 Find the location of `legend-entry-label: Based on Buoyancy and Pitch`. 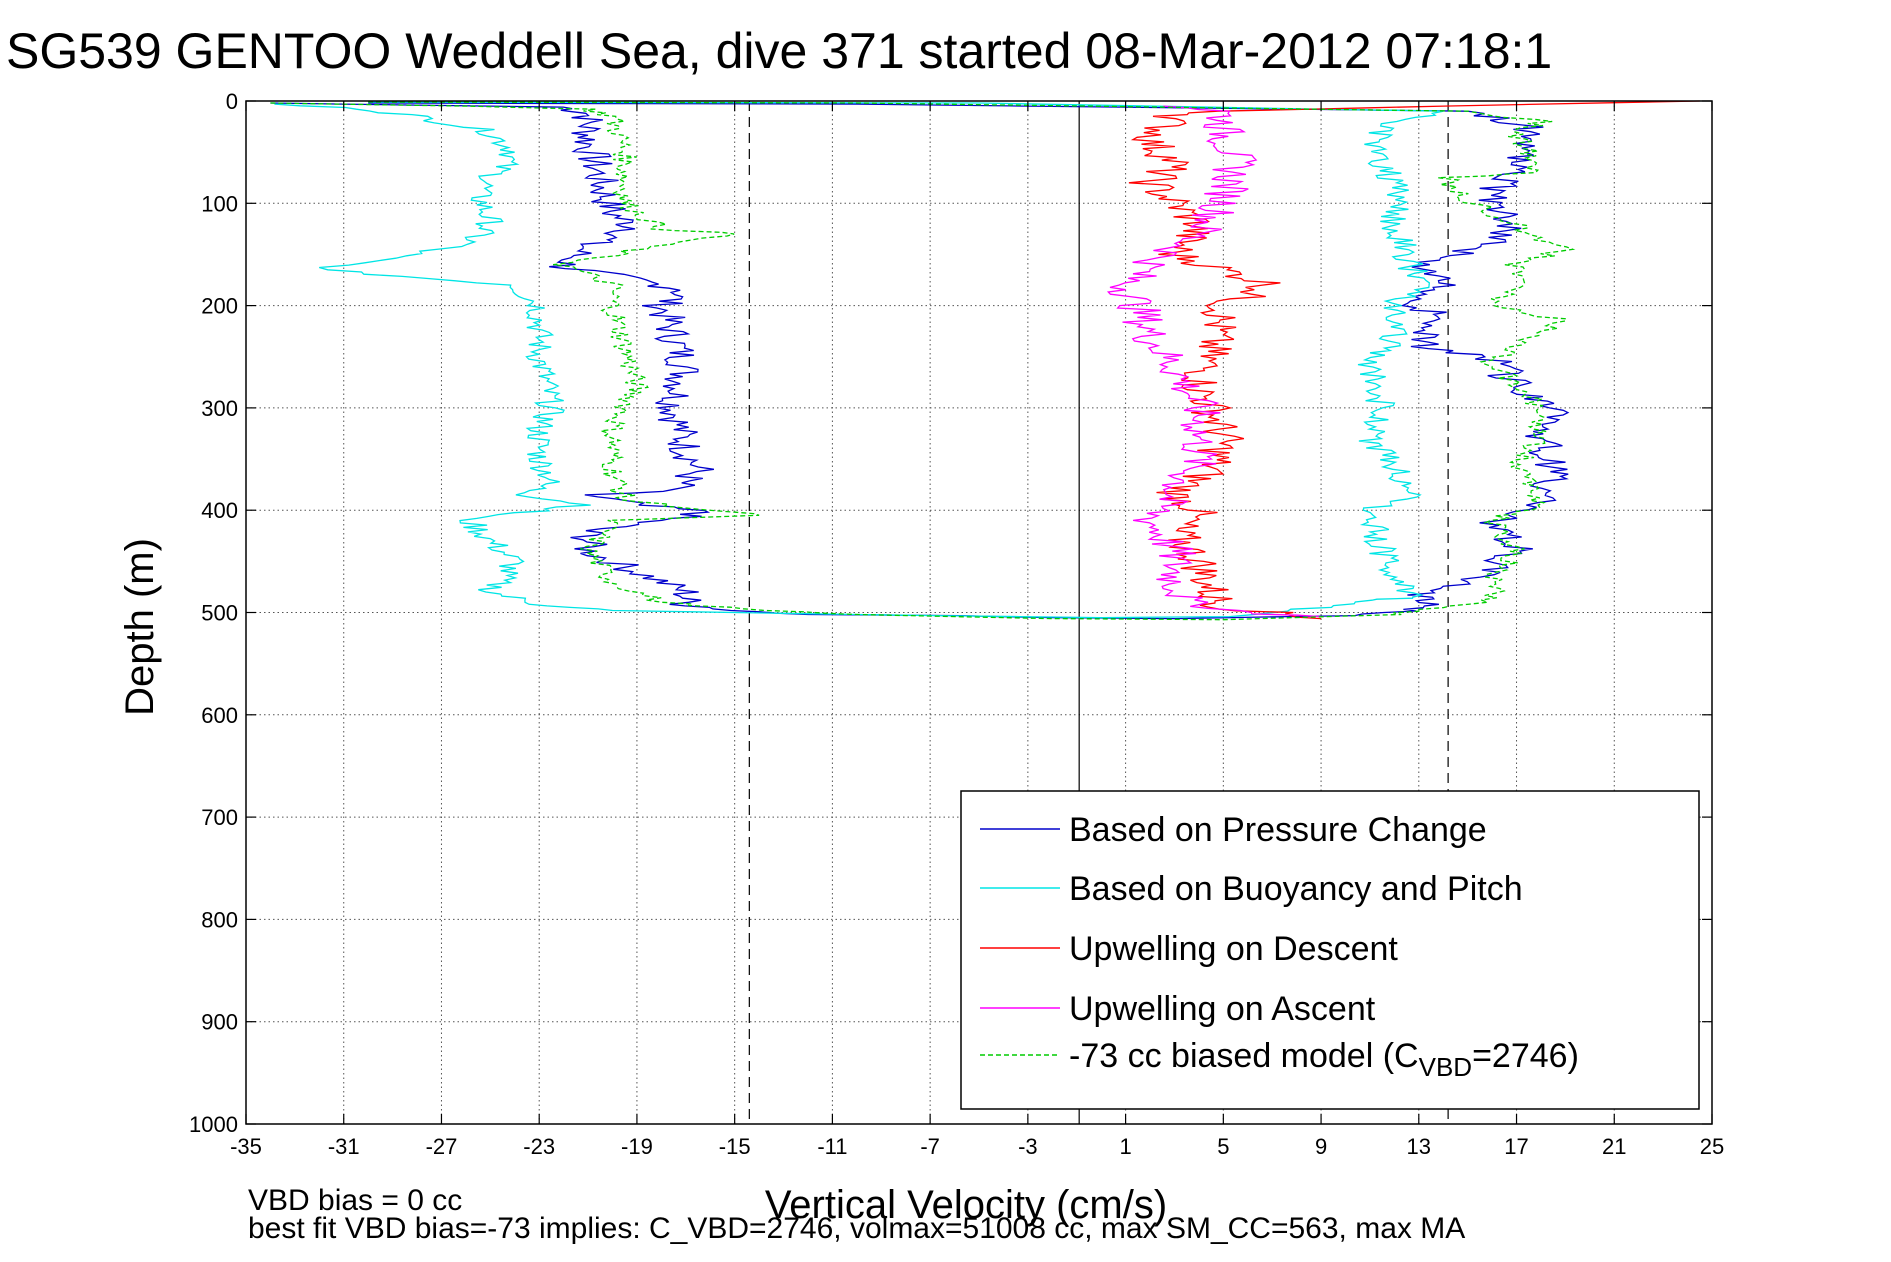

legend-entry-label: Based on Buoyancy and Pitch is located at coordinates (1296, 889).